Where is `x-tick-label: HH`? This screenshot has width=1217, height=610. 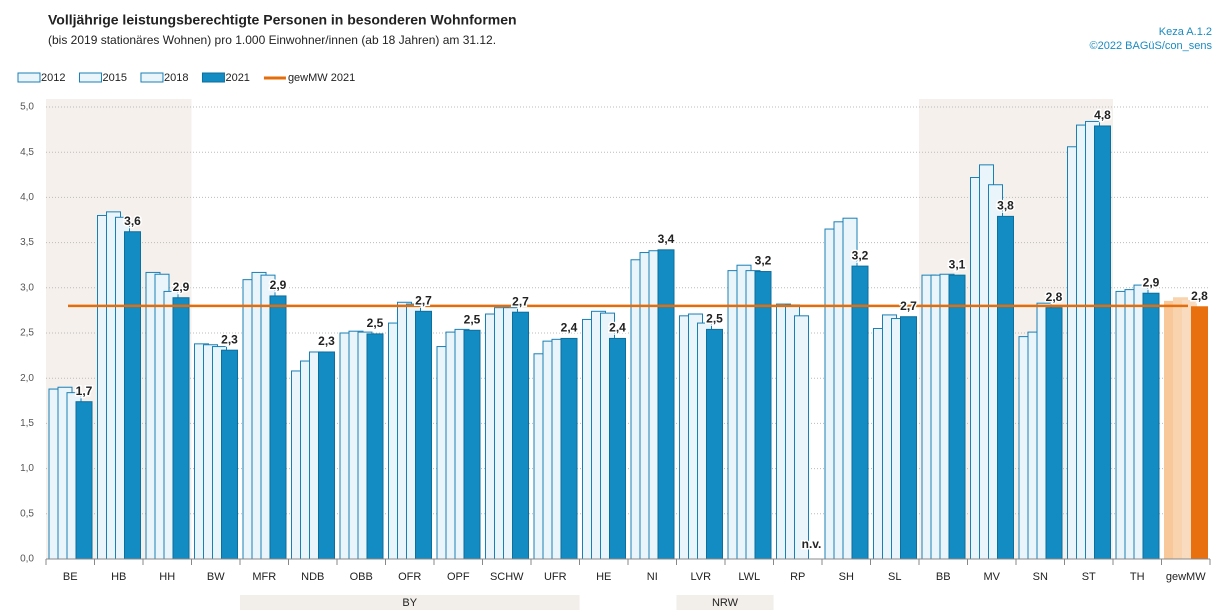 x-tick-label: HH is located at coordinates (167, 577).